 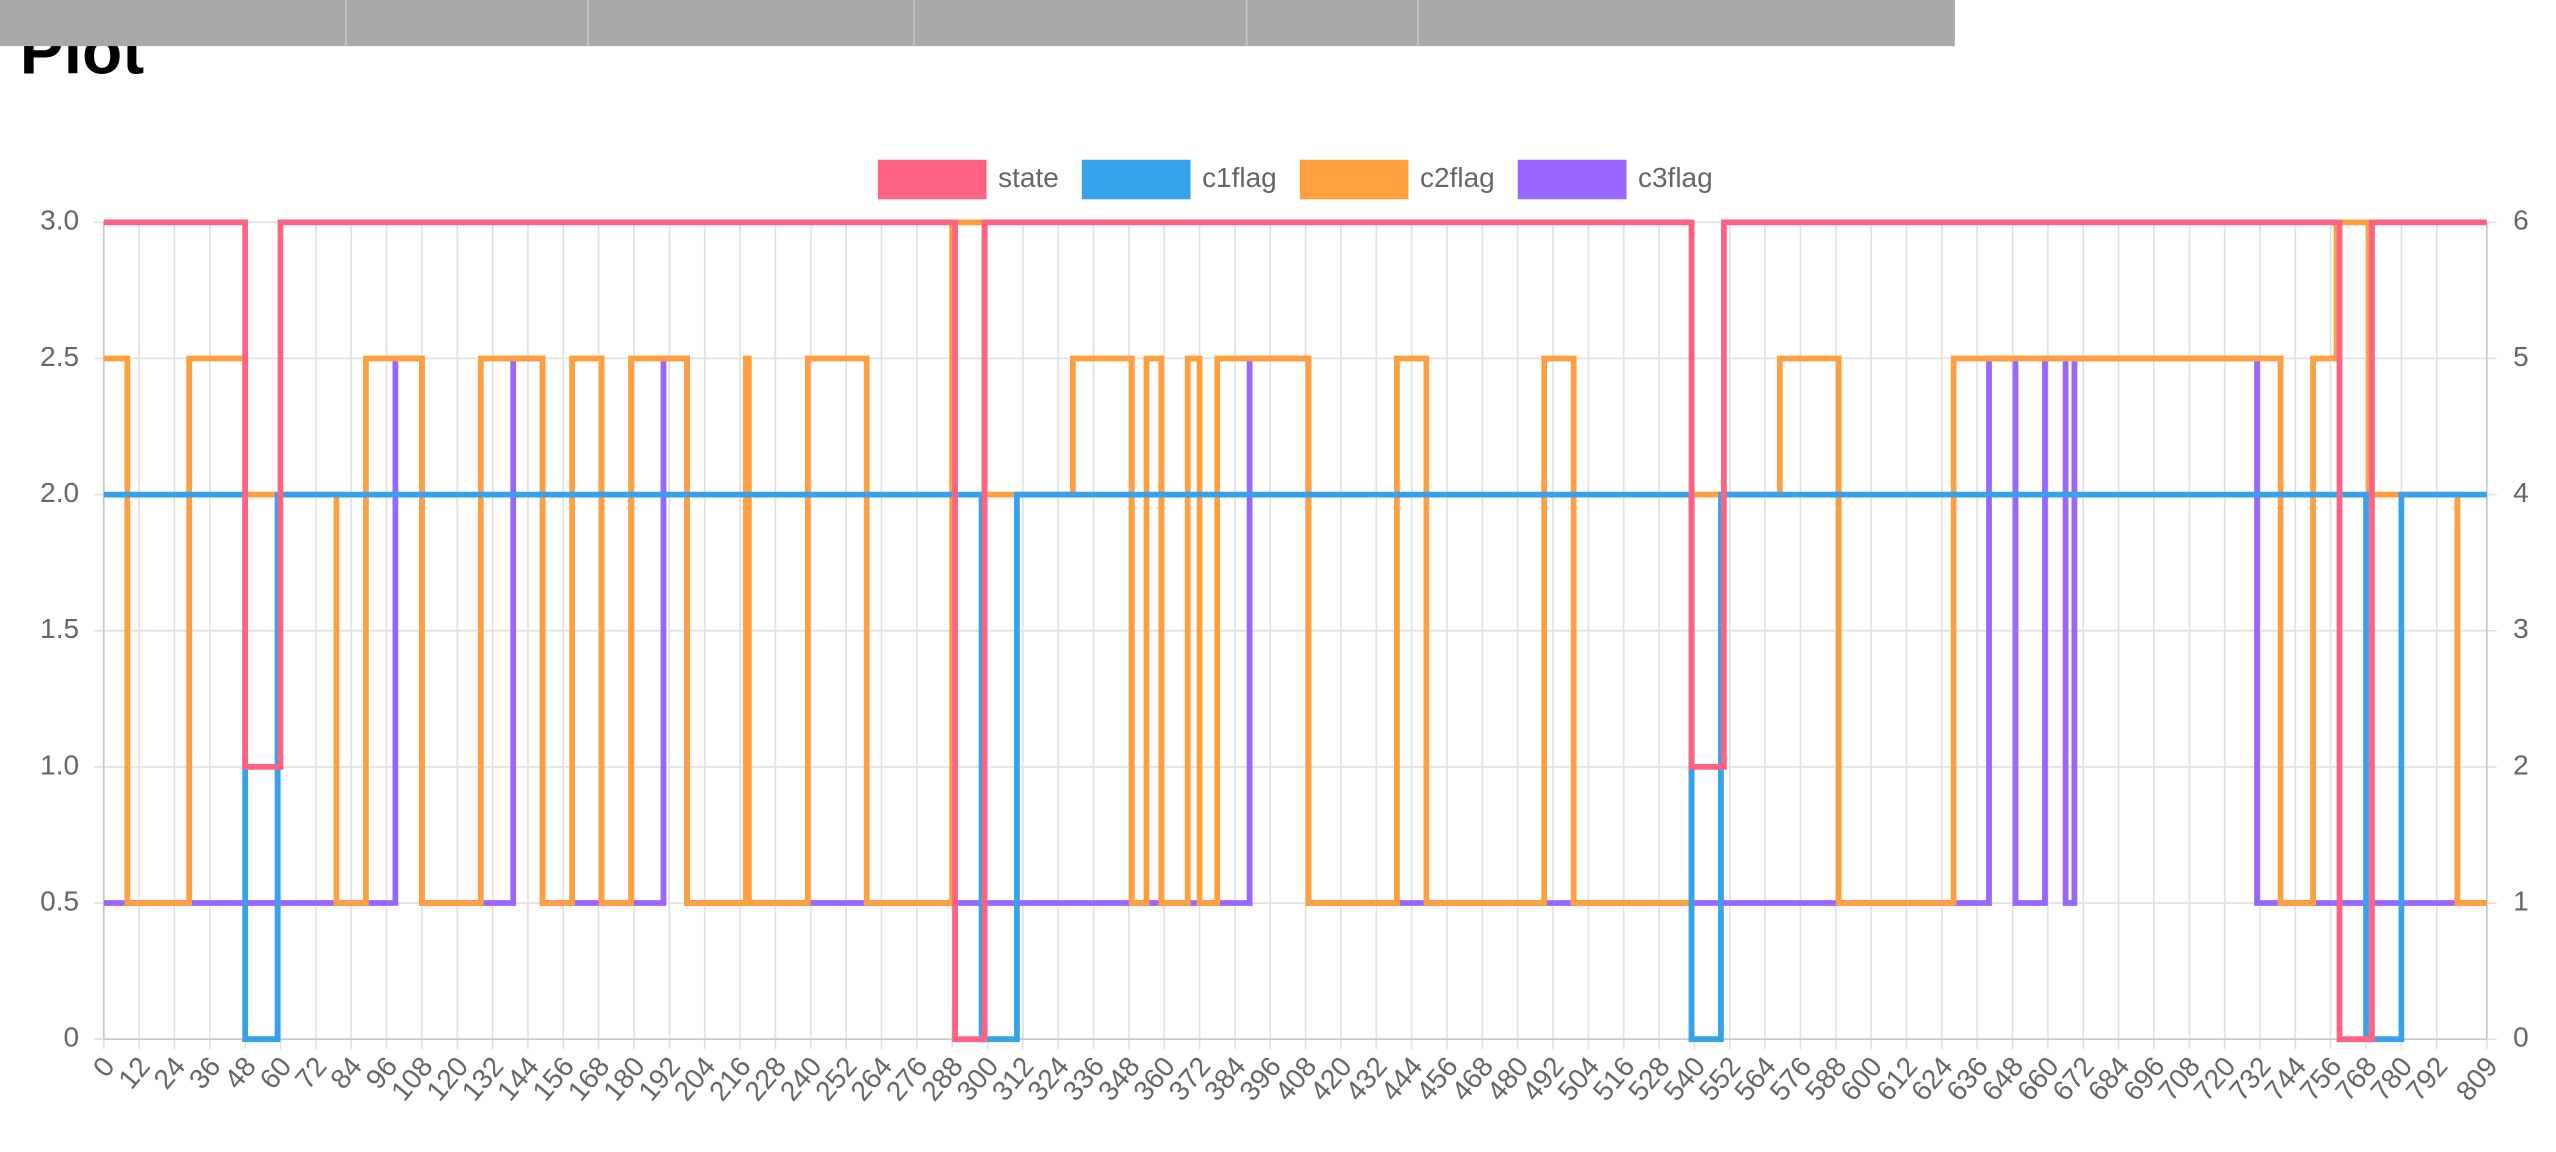 What do you see at coordinates (59, 628) in the screenshot?
I see `y-tick-label: 1.5` at bounding box center [59, 628].